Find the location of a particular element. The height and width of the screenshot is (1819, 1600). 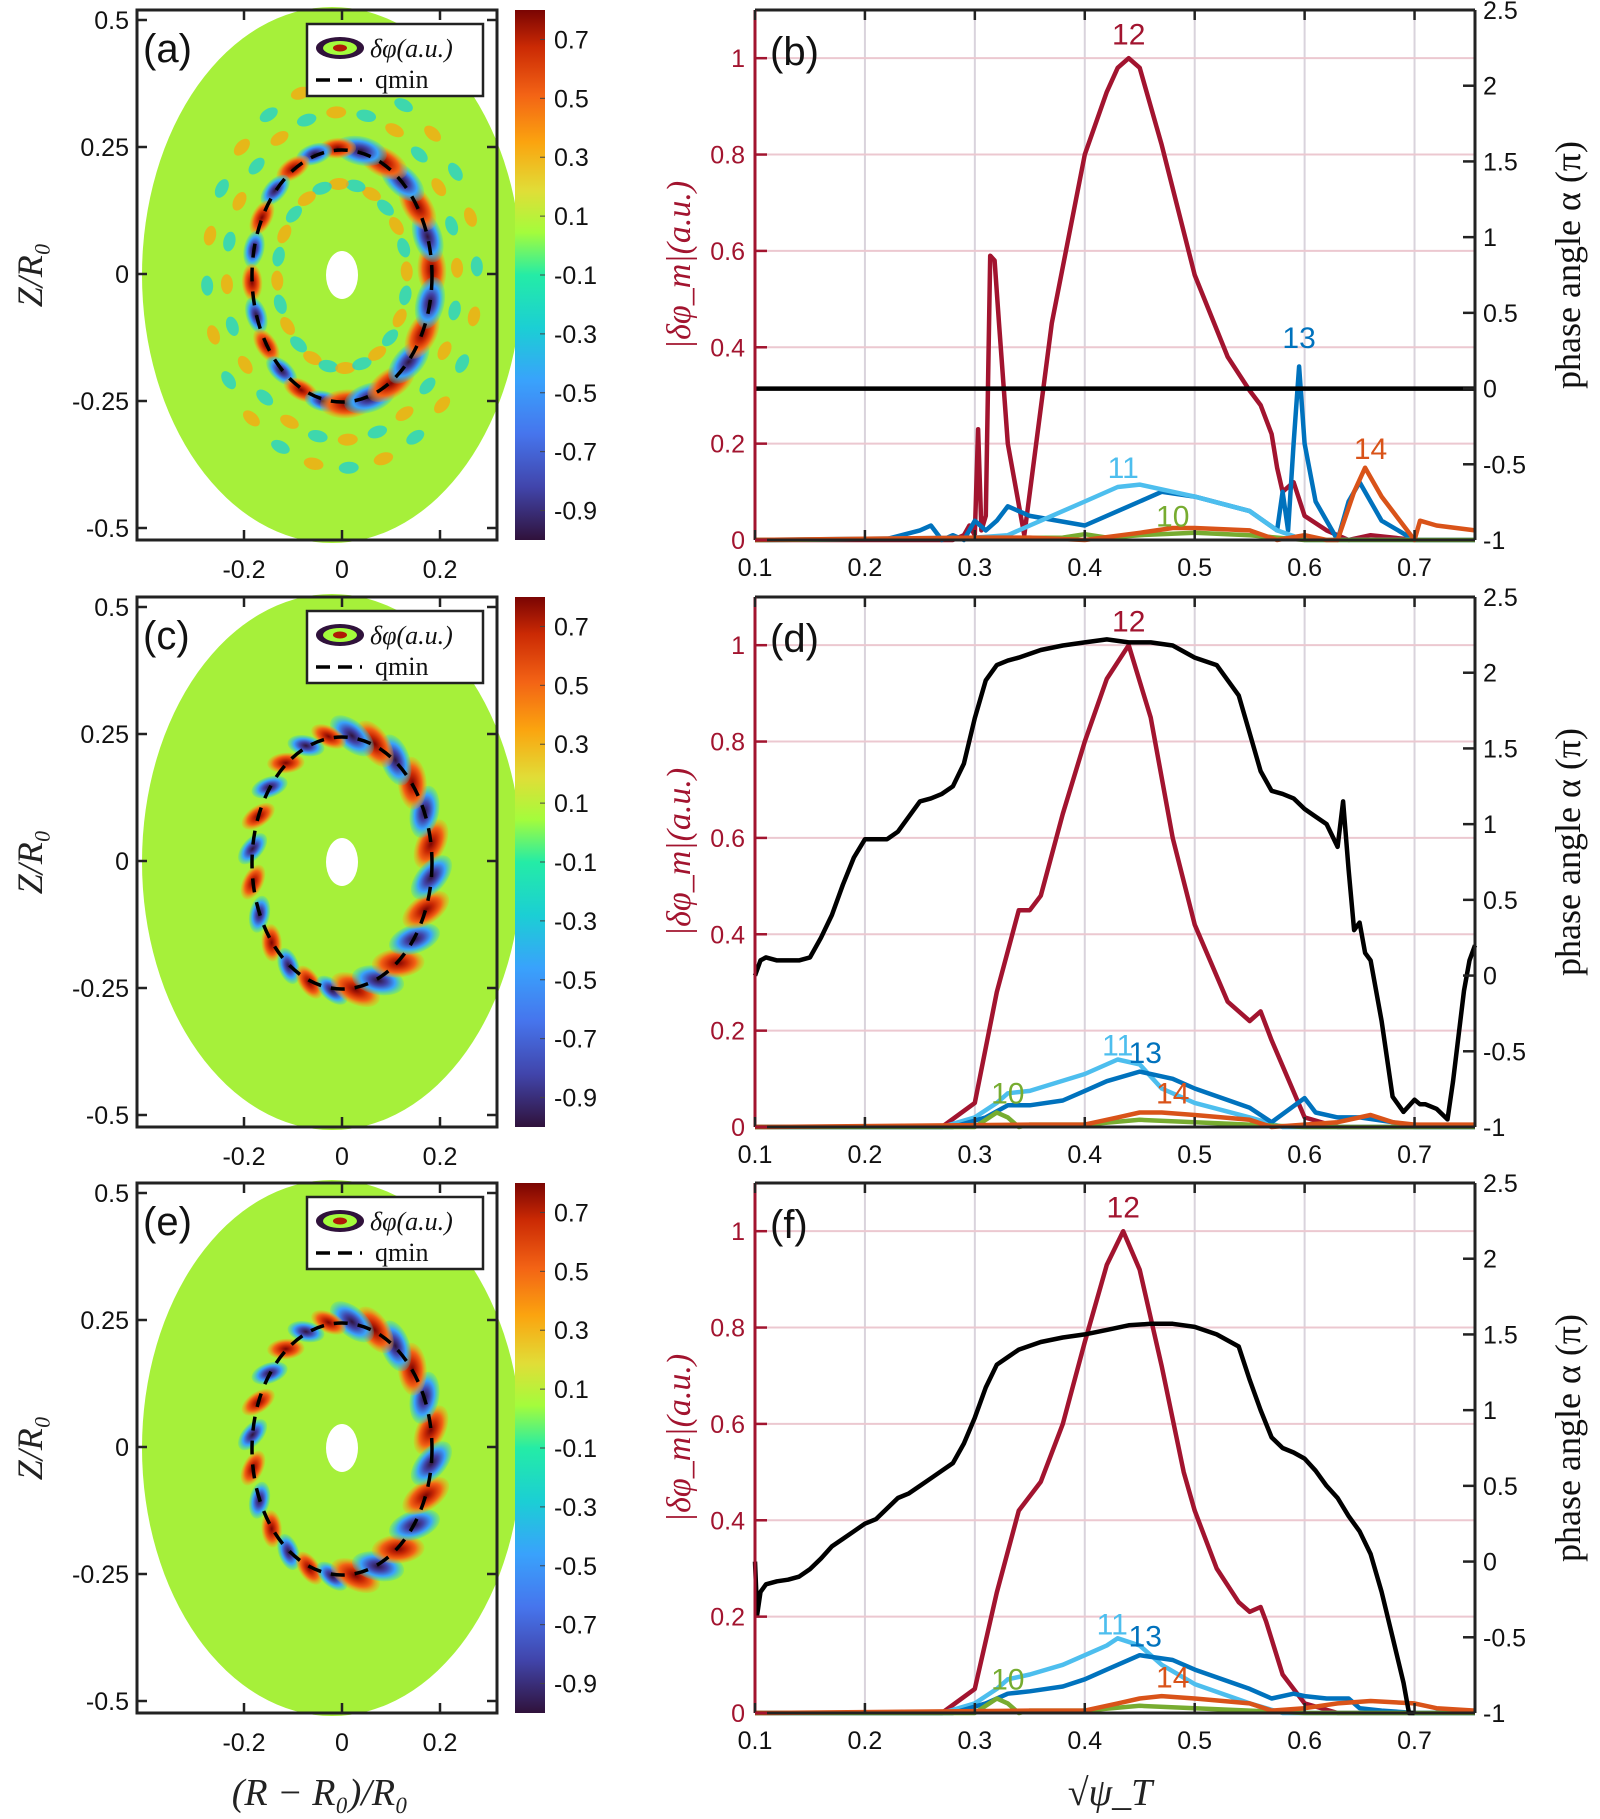

mode-line-m13 is located at coordinates (1115, 1684).